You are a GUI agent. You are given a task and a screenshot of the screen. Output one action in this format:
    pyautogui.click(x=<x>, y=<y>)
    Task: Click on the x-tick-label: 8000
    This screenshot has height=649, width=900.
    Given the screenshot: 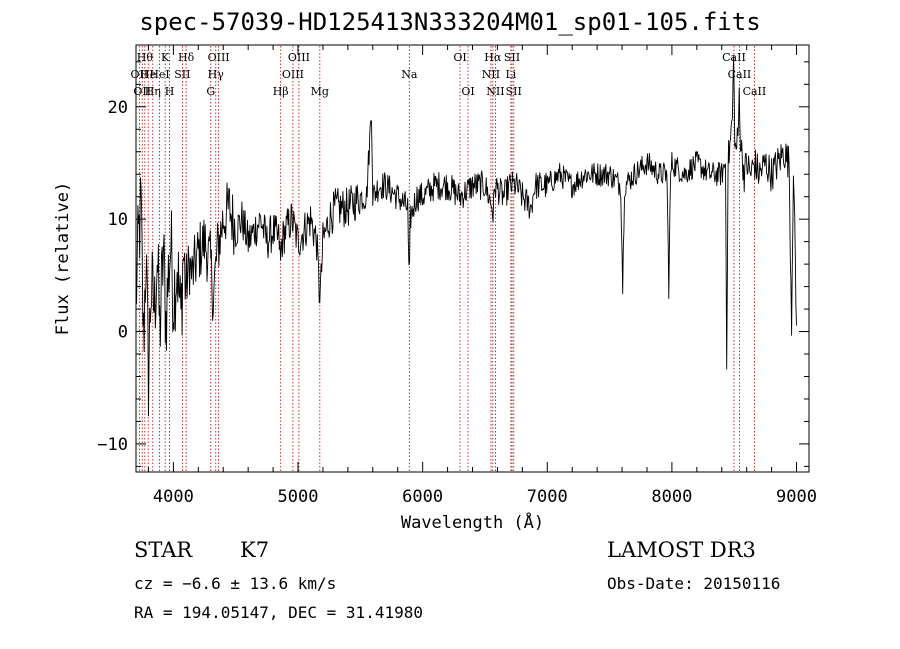 What is the action you would take?
    pyautogui.click(x=671, y=497)
    